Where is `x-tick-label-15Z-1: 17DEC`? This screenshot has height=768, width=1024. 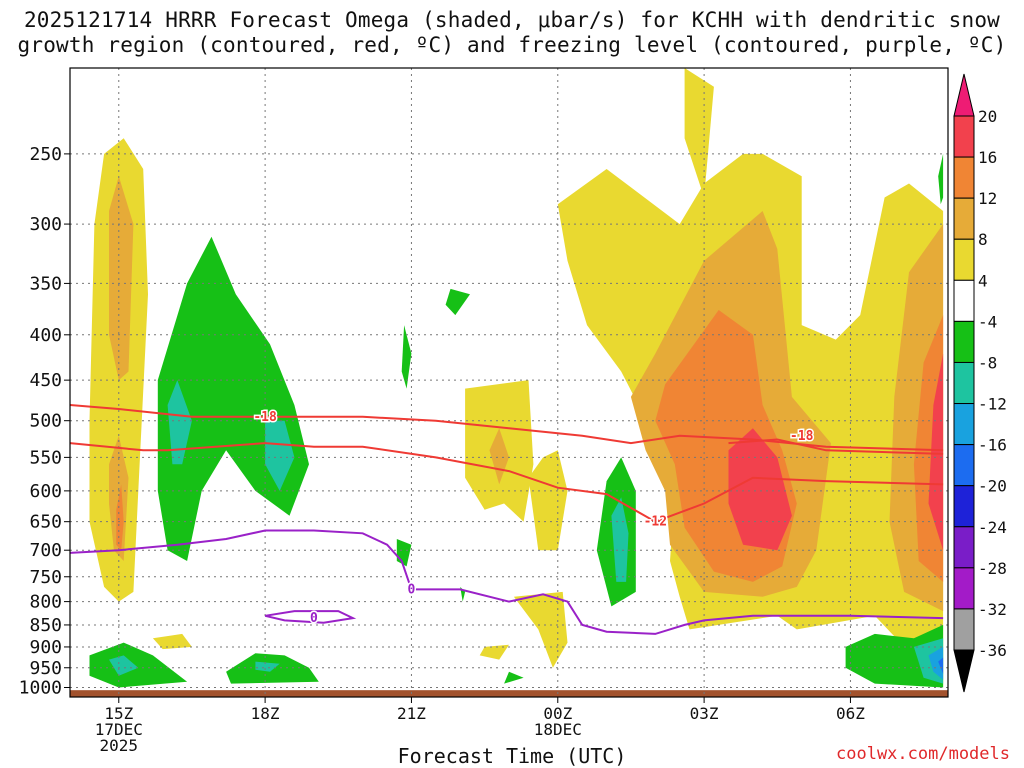 x-tick-label-15Z-1: 17DEC is located at coordinates (119, 729).